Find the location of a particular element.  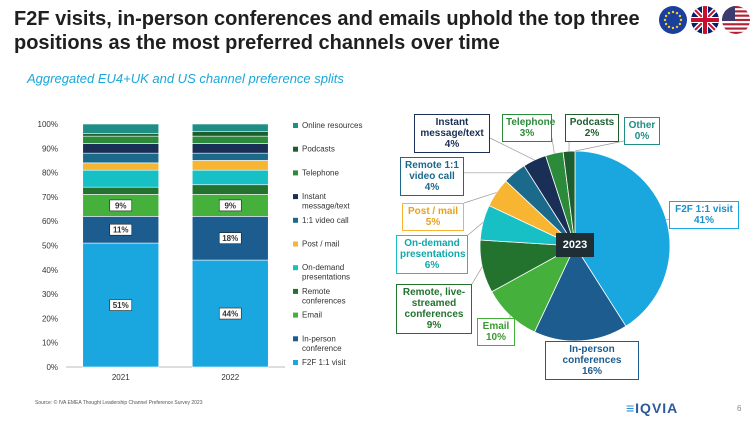

legend-label: Post / mail is located at coordinates (321, 244).